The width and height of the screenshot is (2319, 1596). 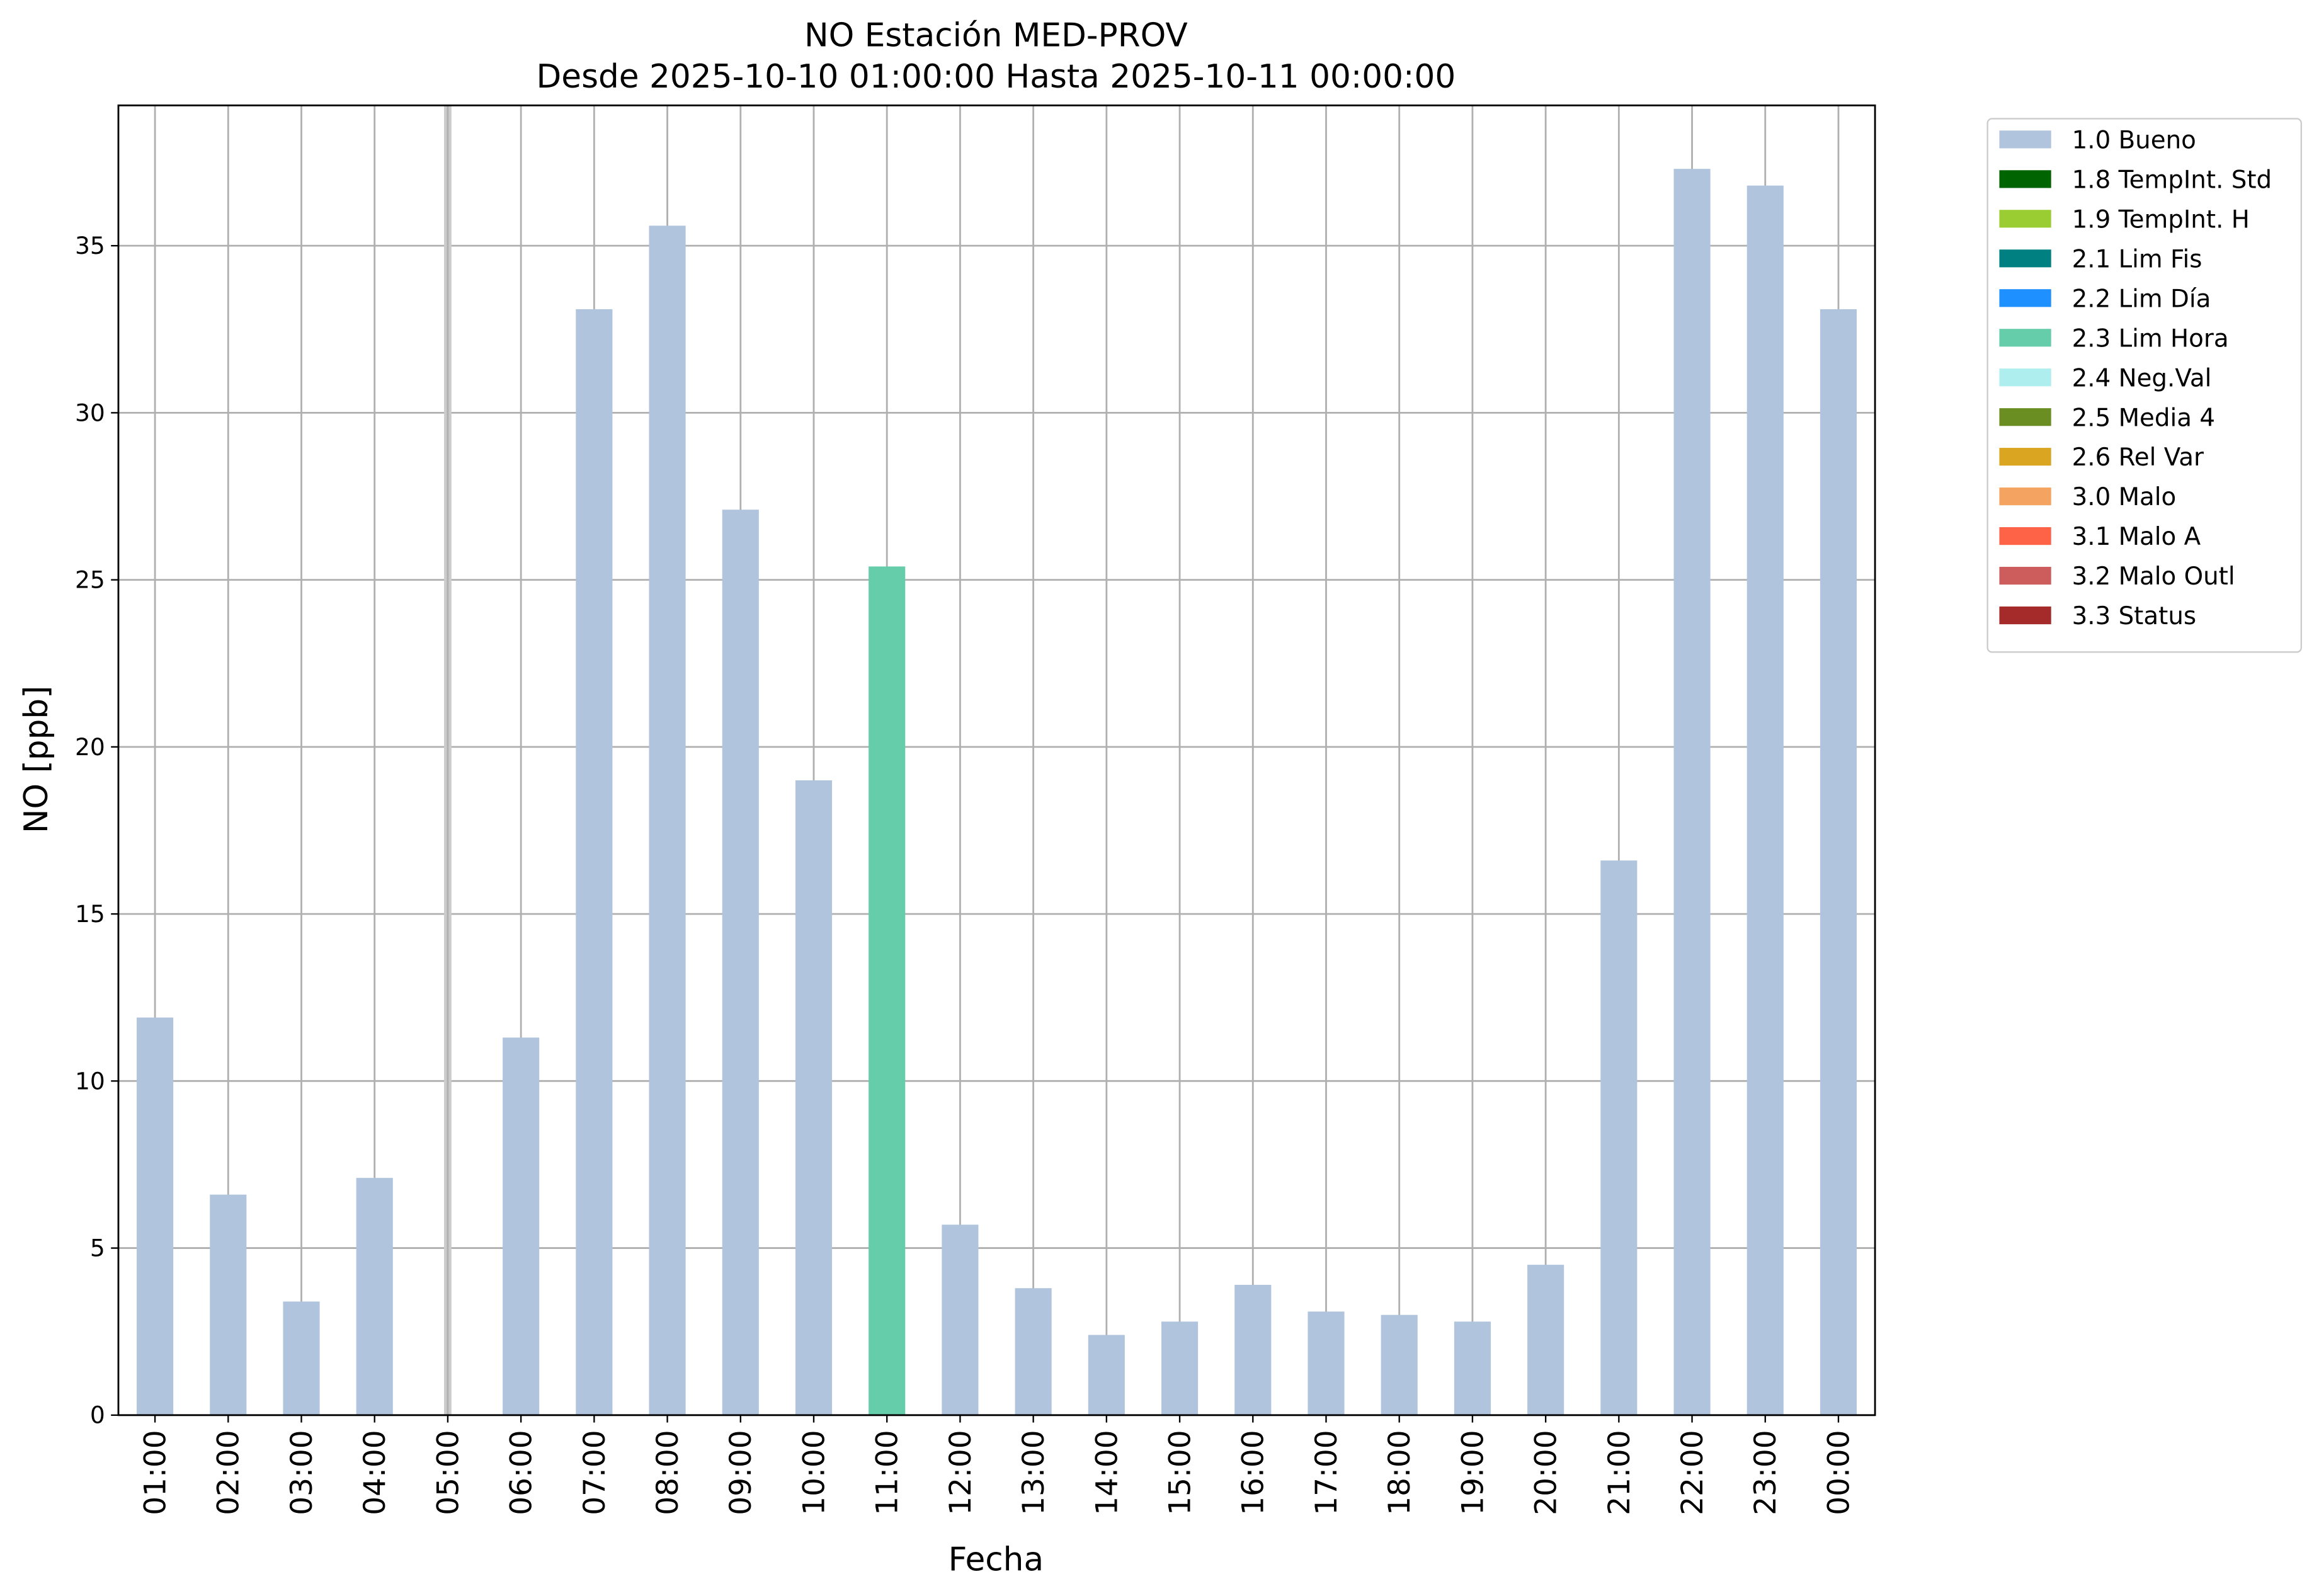 What do you see at coordinates (2138, 457) in the screenshot?
I see `legend-label: 2.6 Rel Var` at bounding box center [2138, 457].